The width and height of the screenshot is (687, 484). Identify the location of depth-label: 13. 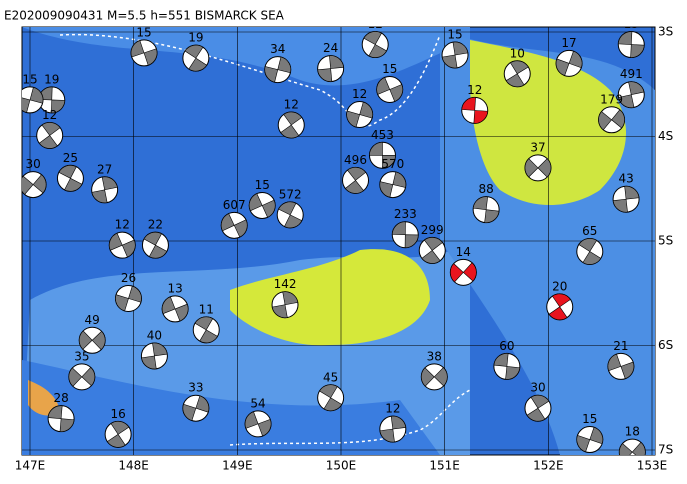
(174, 288).